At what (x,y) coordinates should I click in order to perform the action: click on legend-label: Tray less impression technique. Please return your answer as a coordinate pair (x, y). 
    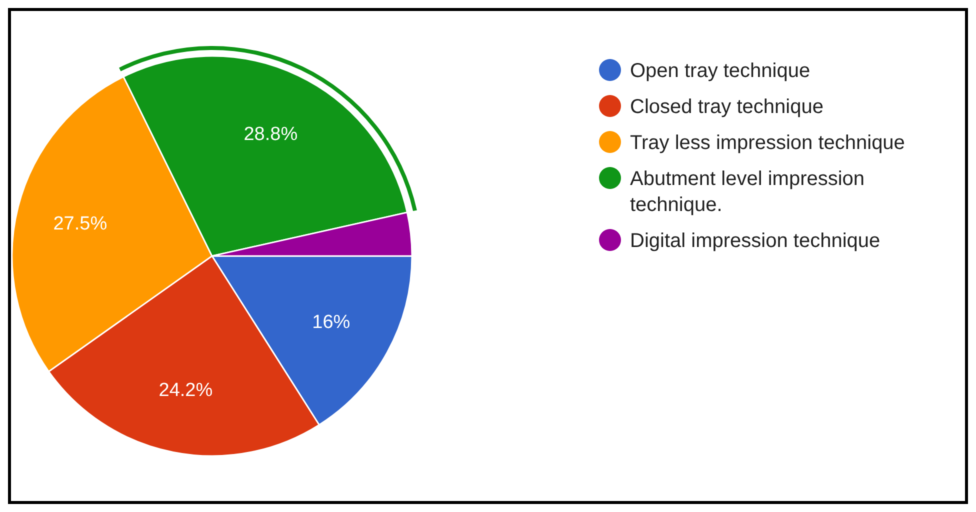
    Looking at the image, I should click on (767, 143).